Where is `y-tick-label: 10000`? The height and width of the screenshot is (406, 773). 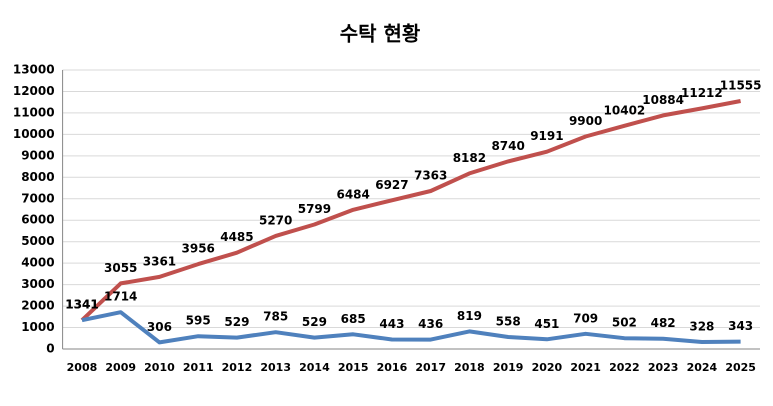
y-tick-label: 10000 is located at coordinates (34, 134).